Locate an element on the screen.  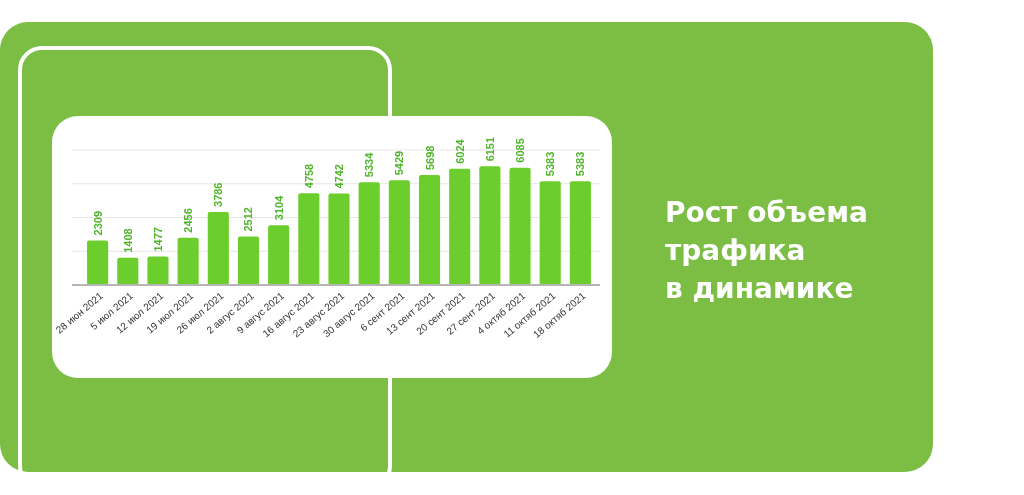
data-label: 1477 is located at coordinates (157, 239).